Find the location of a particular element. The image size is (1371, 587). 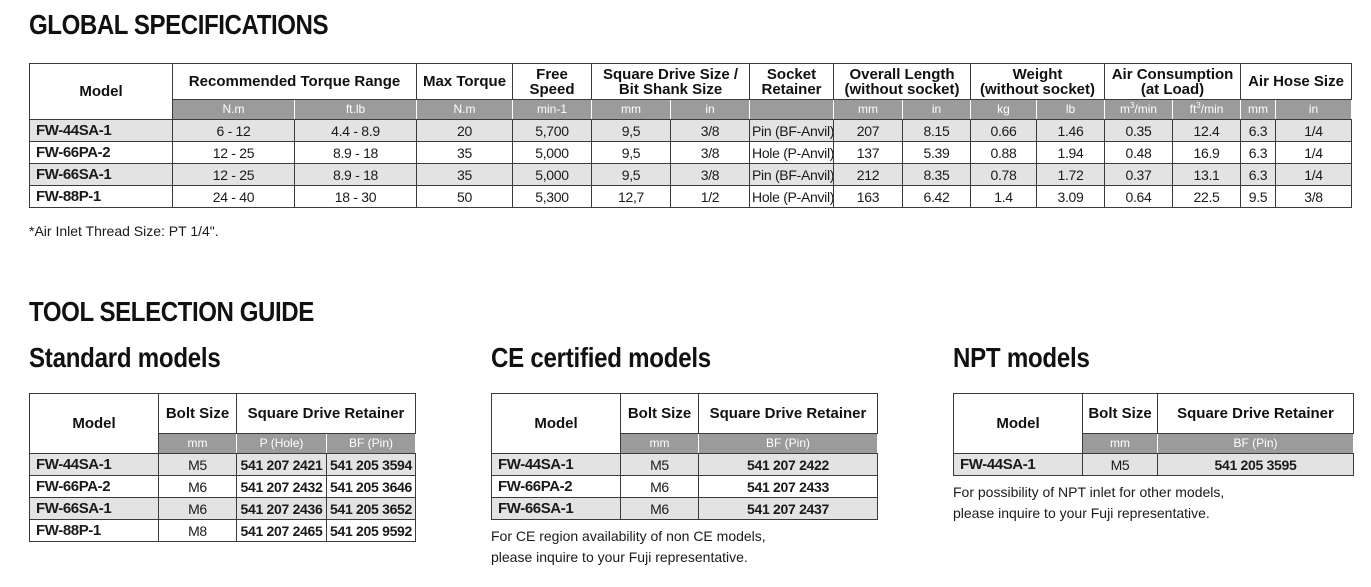

header-air-hose-size: Air Hose Size is located at coordinates (1296, 81).